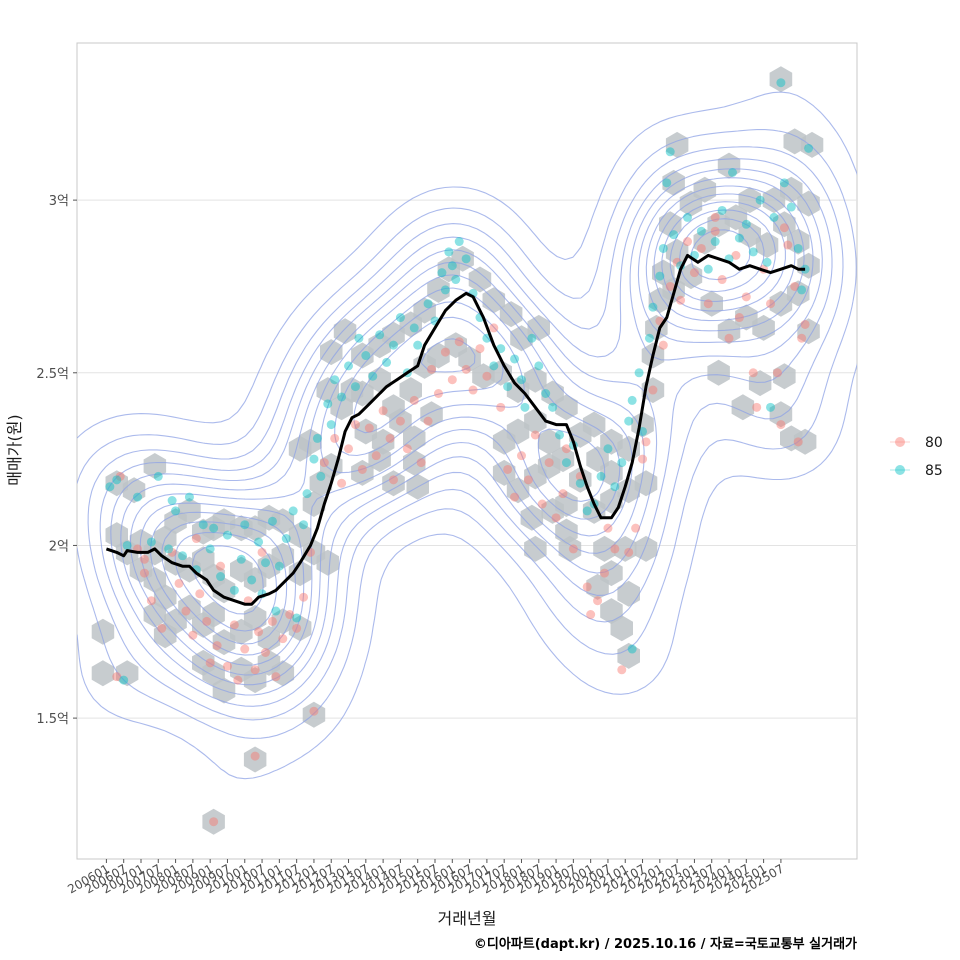 The width and height of the screenshot is (960, 960). I want to click on legend-item-80: 80, so click(916, 443).